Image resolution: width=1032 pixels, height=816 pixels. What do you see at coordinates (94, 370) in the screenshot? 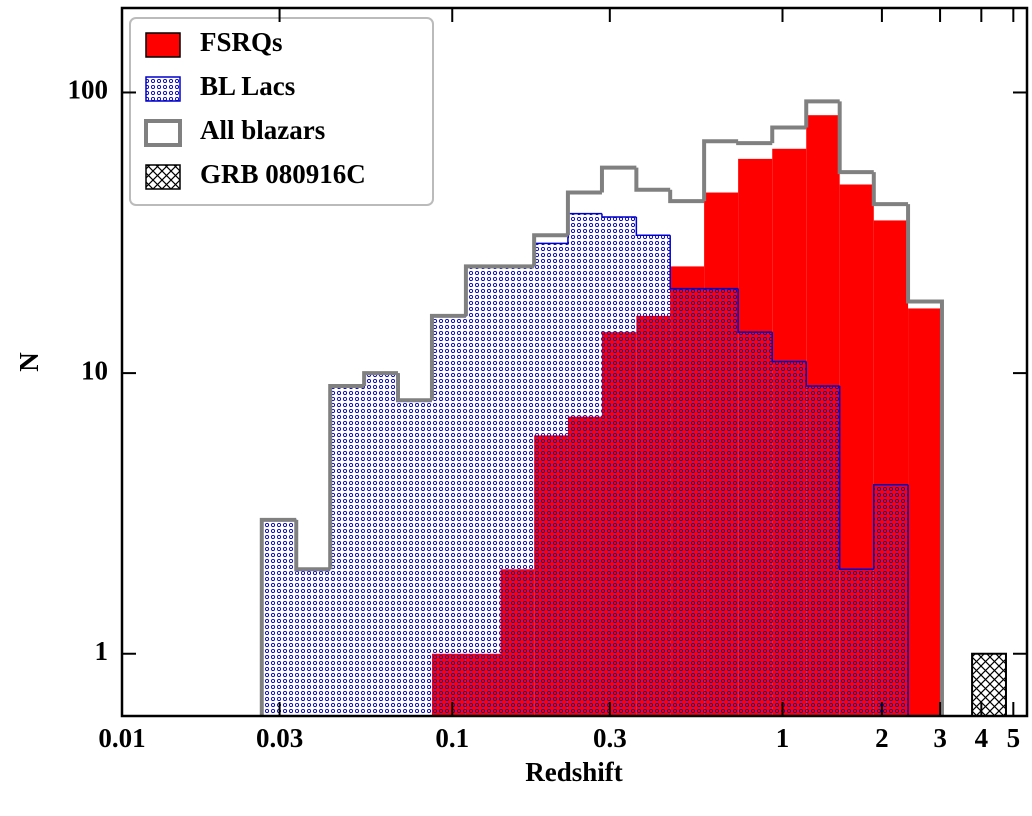
I see `y-tick-label: 10` at bounding box center [94, 370].